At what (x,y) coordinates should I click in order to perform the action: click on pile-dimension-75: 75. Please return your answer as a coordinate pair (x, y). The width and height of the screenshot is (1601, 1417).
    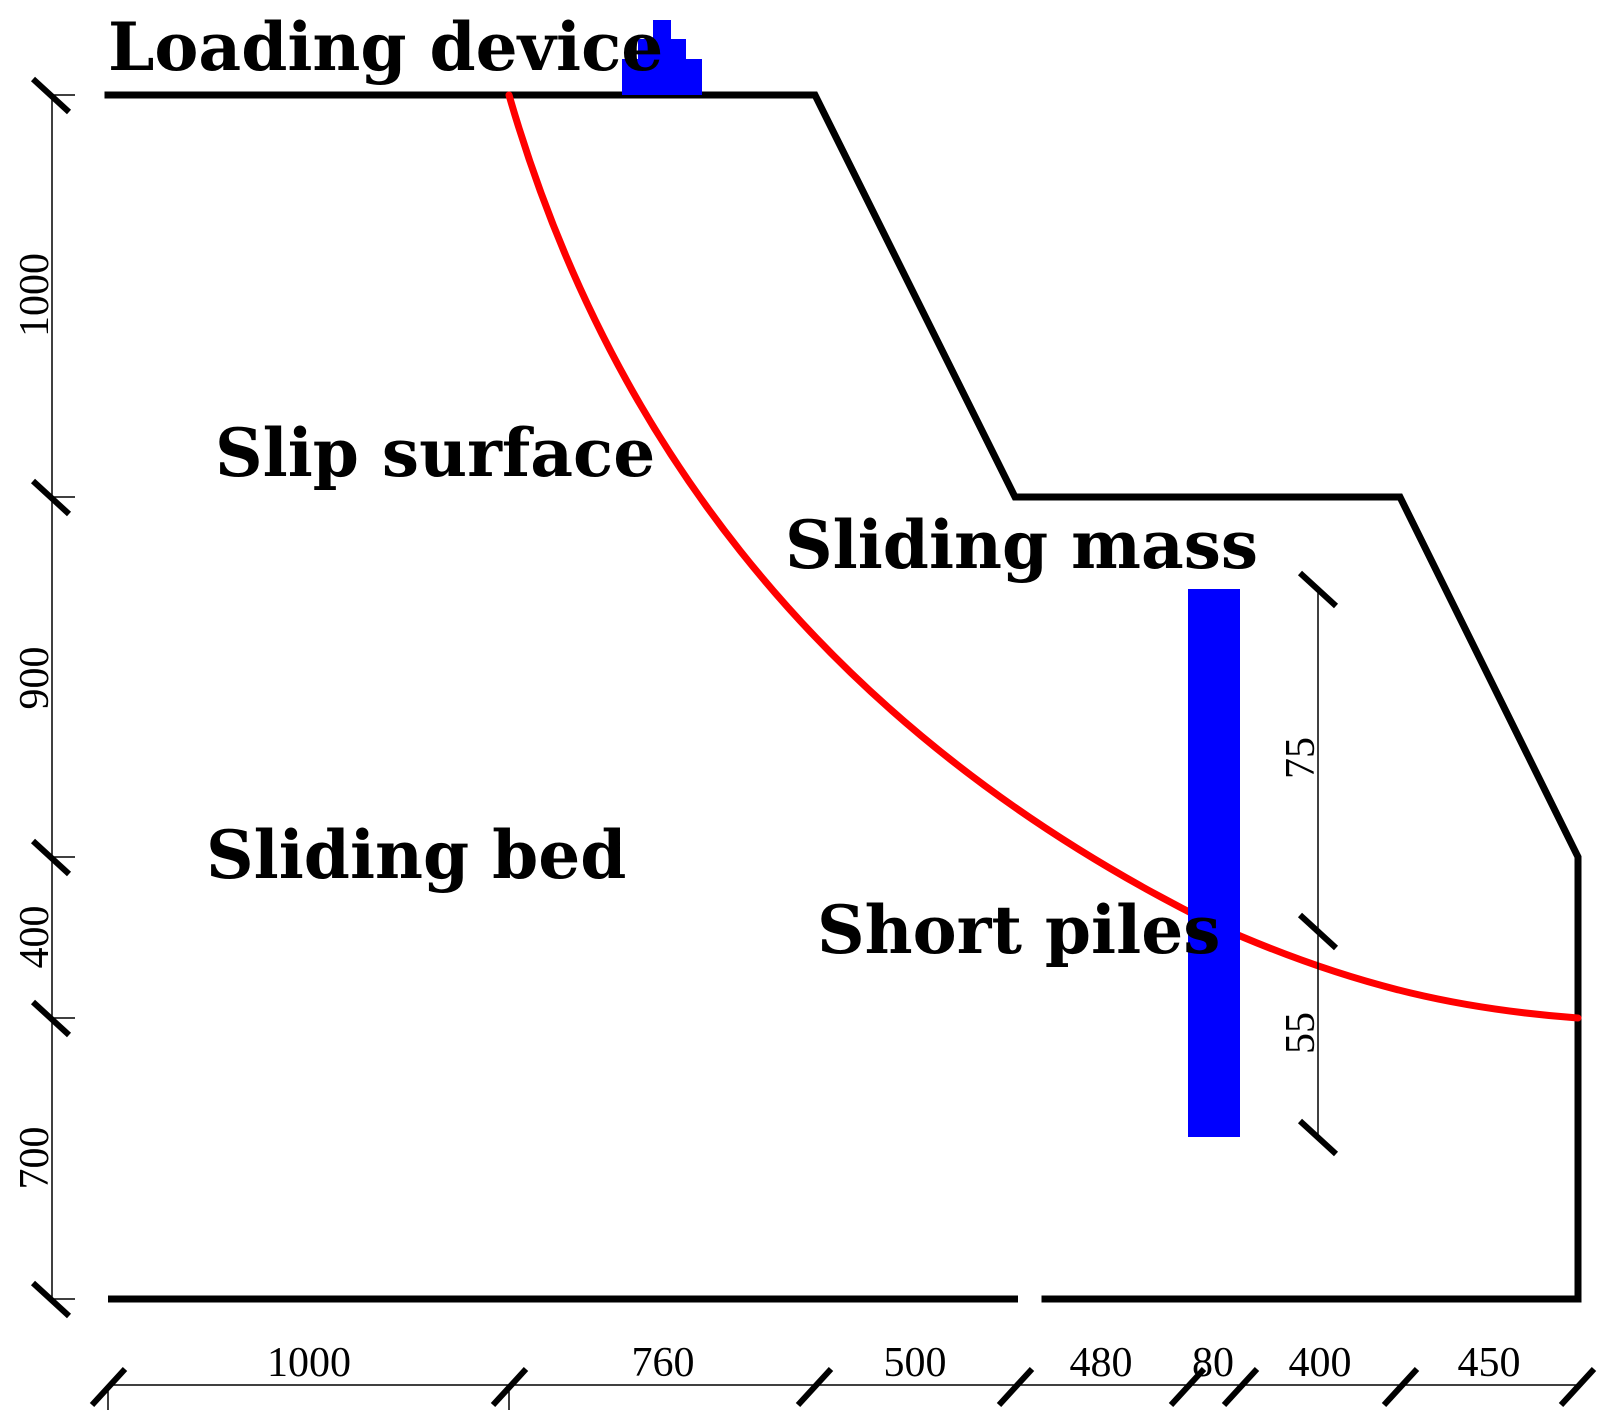
    Looking at the image, I should click on (1301, 758).